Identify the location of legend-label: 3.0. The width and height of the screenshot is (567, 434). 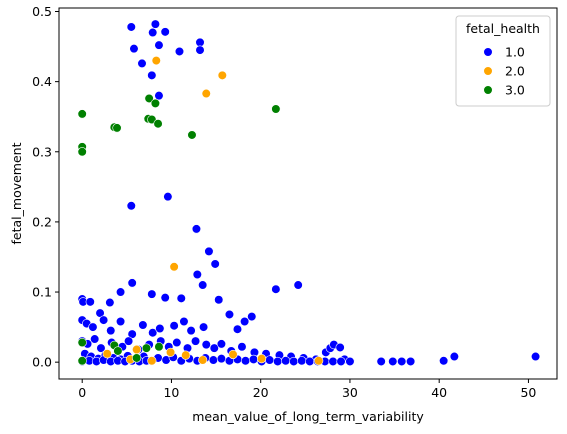
(515, 90).